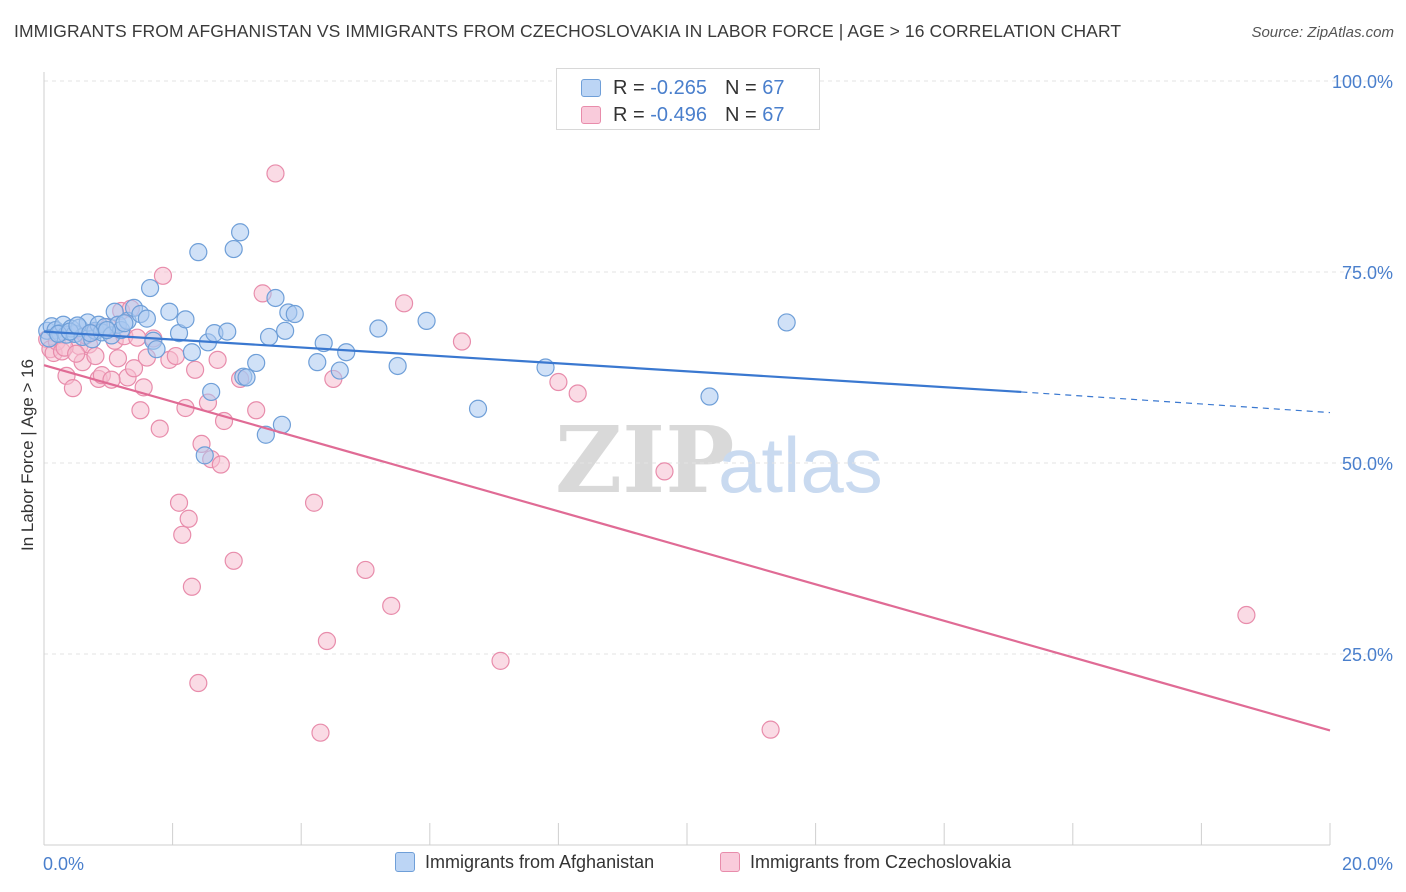 This screenshot has height=892, width=1406. I want to click on trend-line-afghanistan, so click(532, 362).